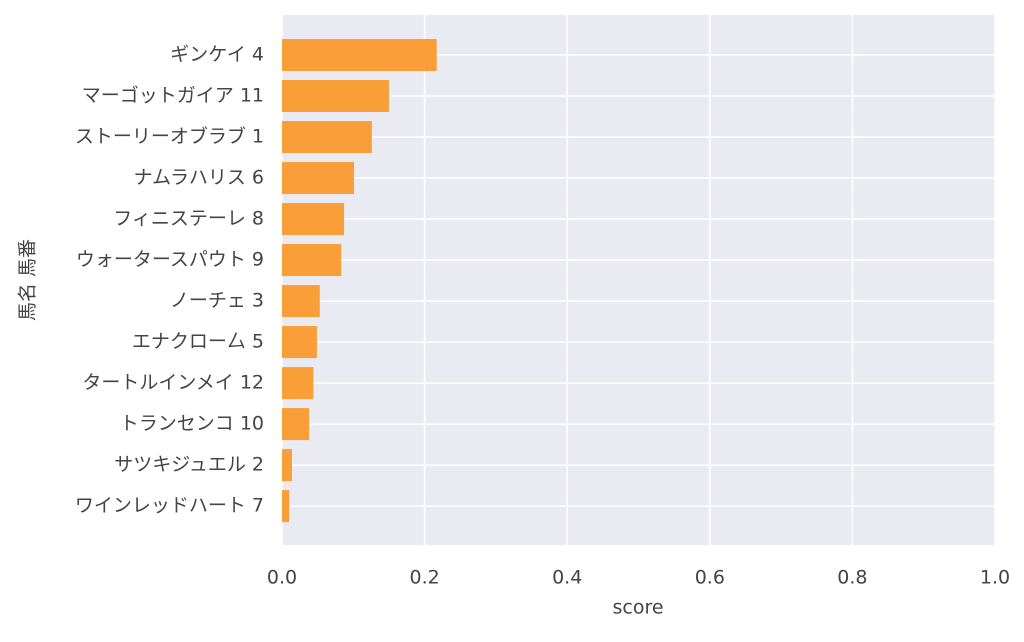  What do you see at coordinates (198, 342) in the screenshot?
I see `y-tick-label: エナクロー厶 5` at bounding box center [198, 342].